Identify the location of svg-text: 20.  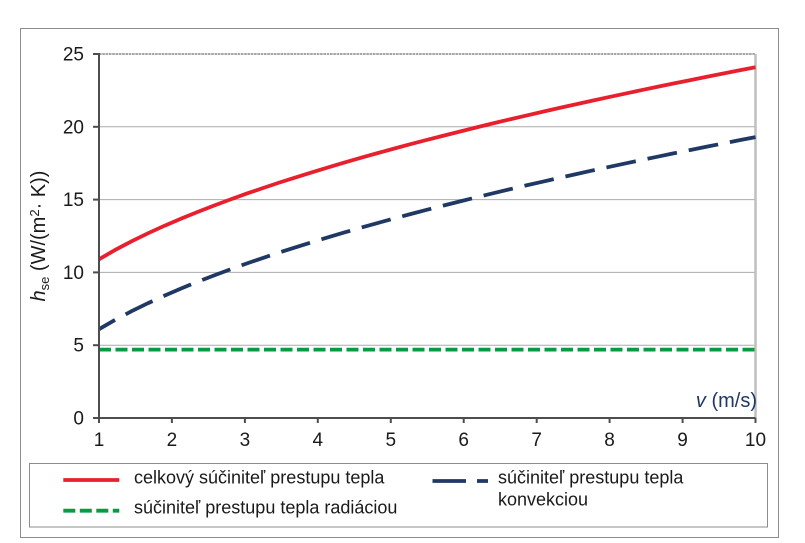
(73, 127).